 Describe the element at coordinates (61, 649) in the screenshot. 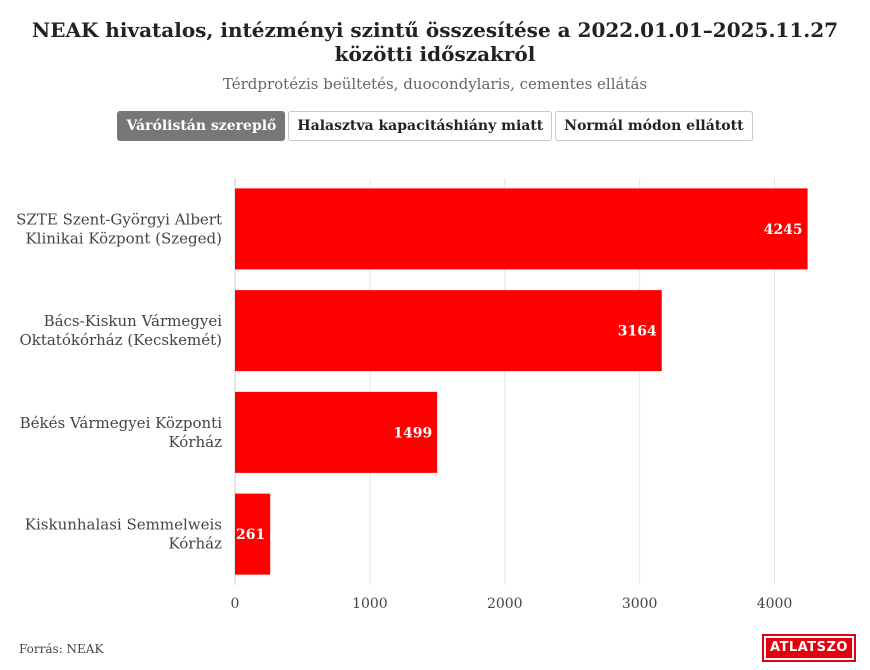

I see `source-note: Forrás: NEAK` at that location.